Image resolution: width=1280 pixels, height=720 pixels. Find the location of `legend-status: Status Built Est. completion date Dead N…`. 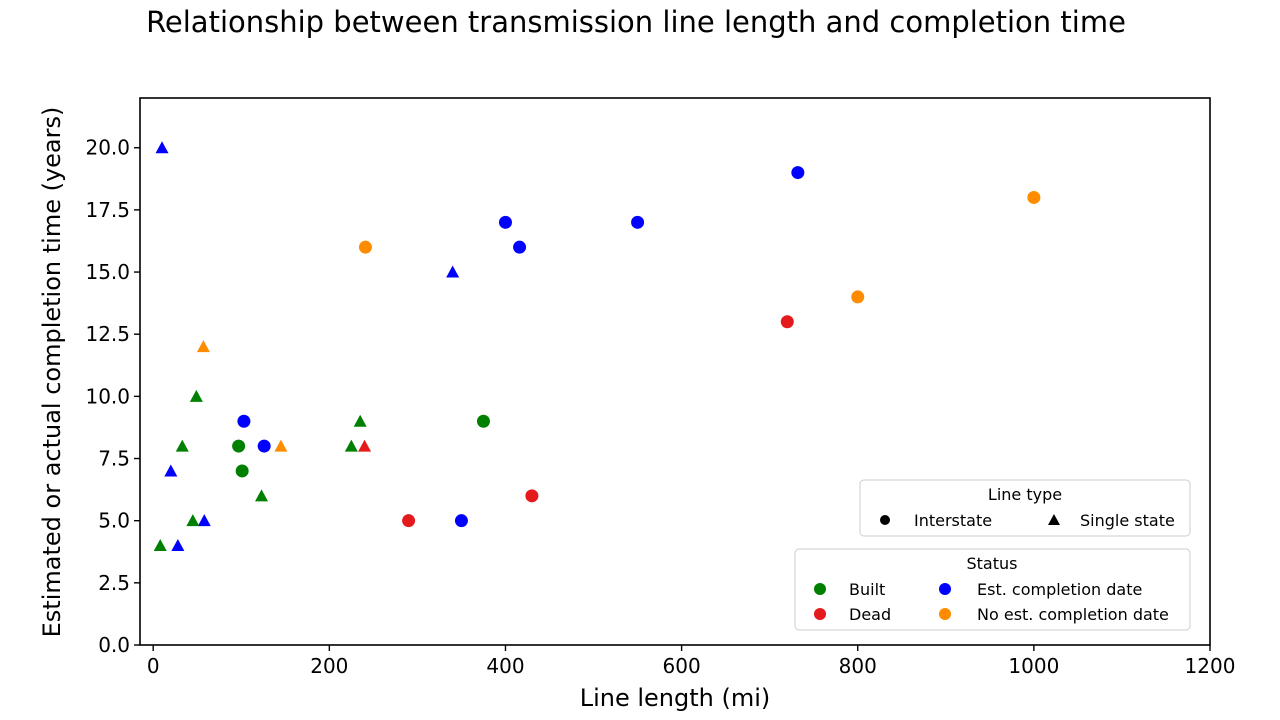

legend-status: Status Built Est. completion date Dead N… is located at coordinates (992, 589).